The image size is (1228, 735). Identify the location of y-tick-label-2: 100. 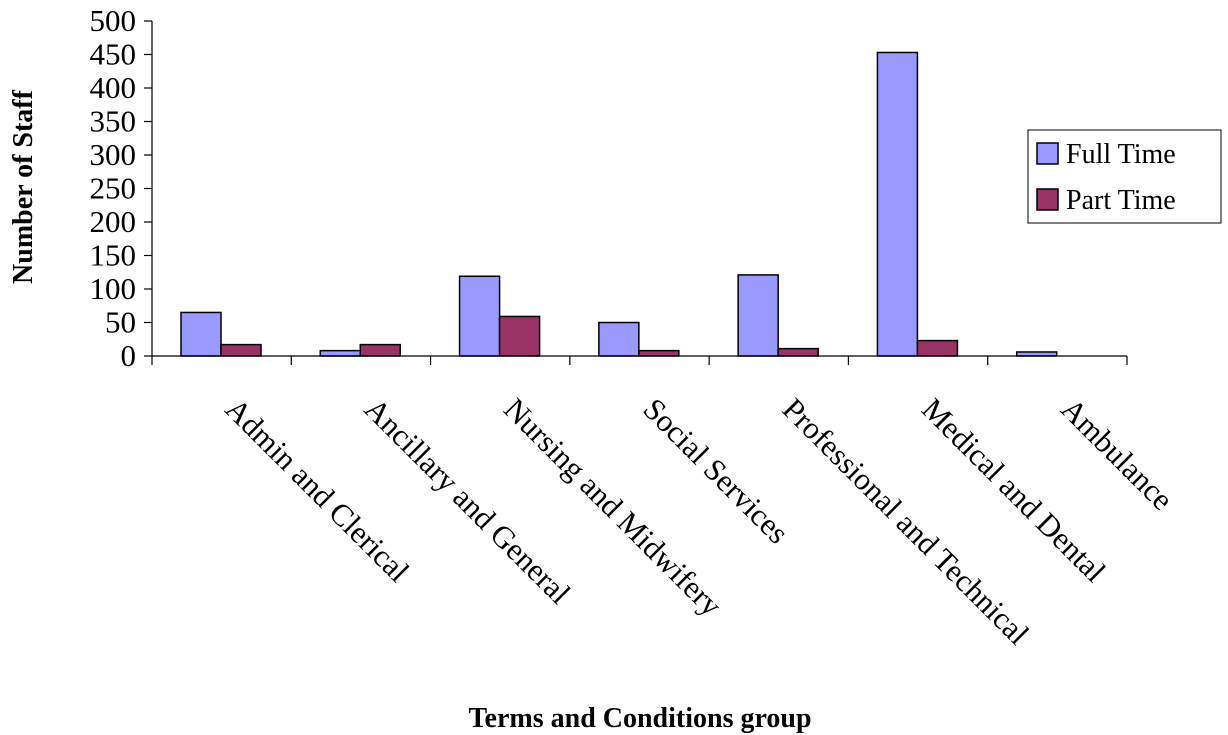
(113, 288).